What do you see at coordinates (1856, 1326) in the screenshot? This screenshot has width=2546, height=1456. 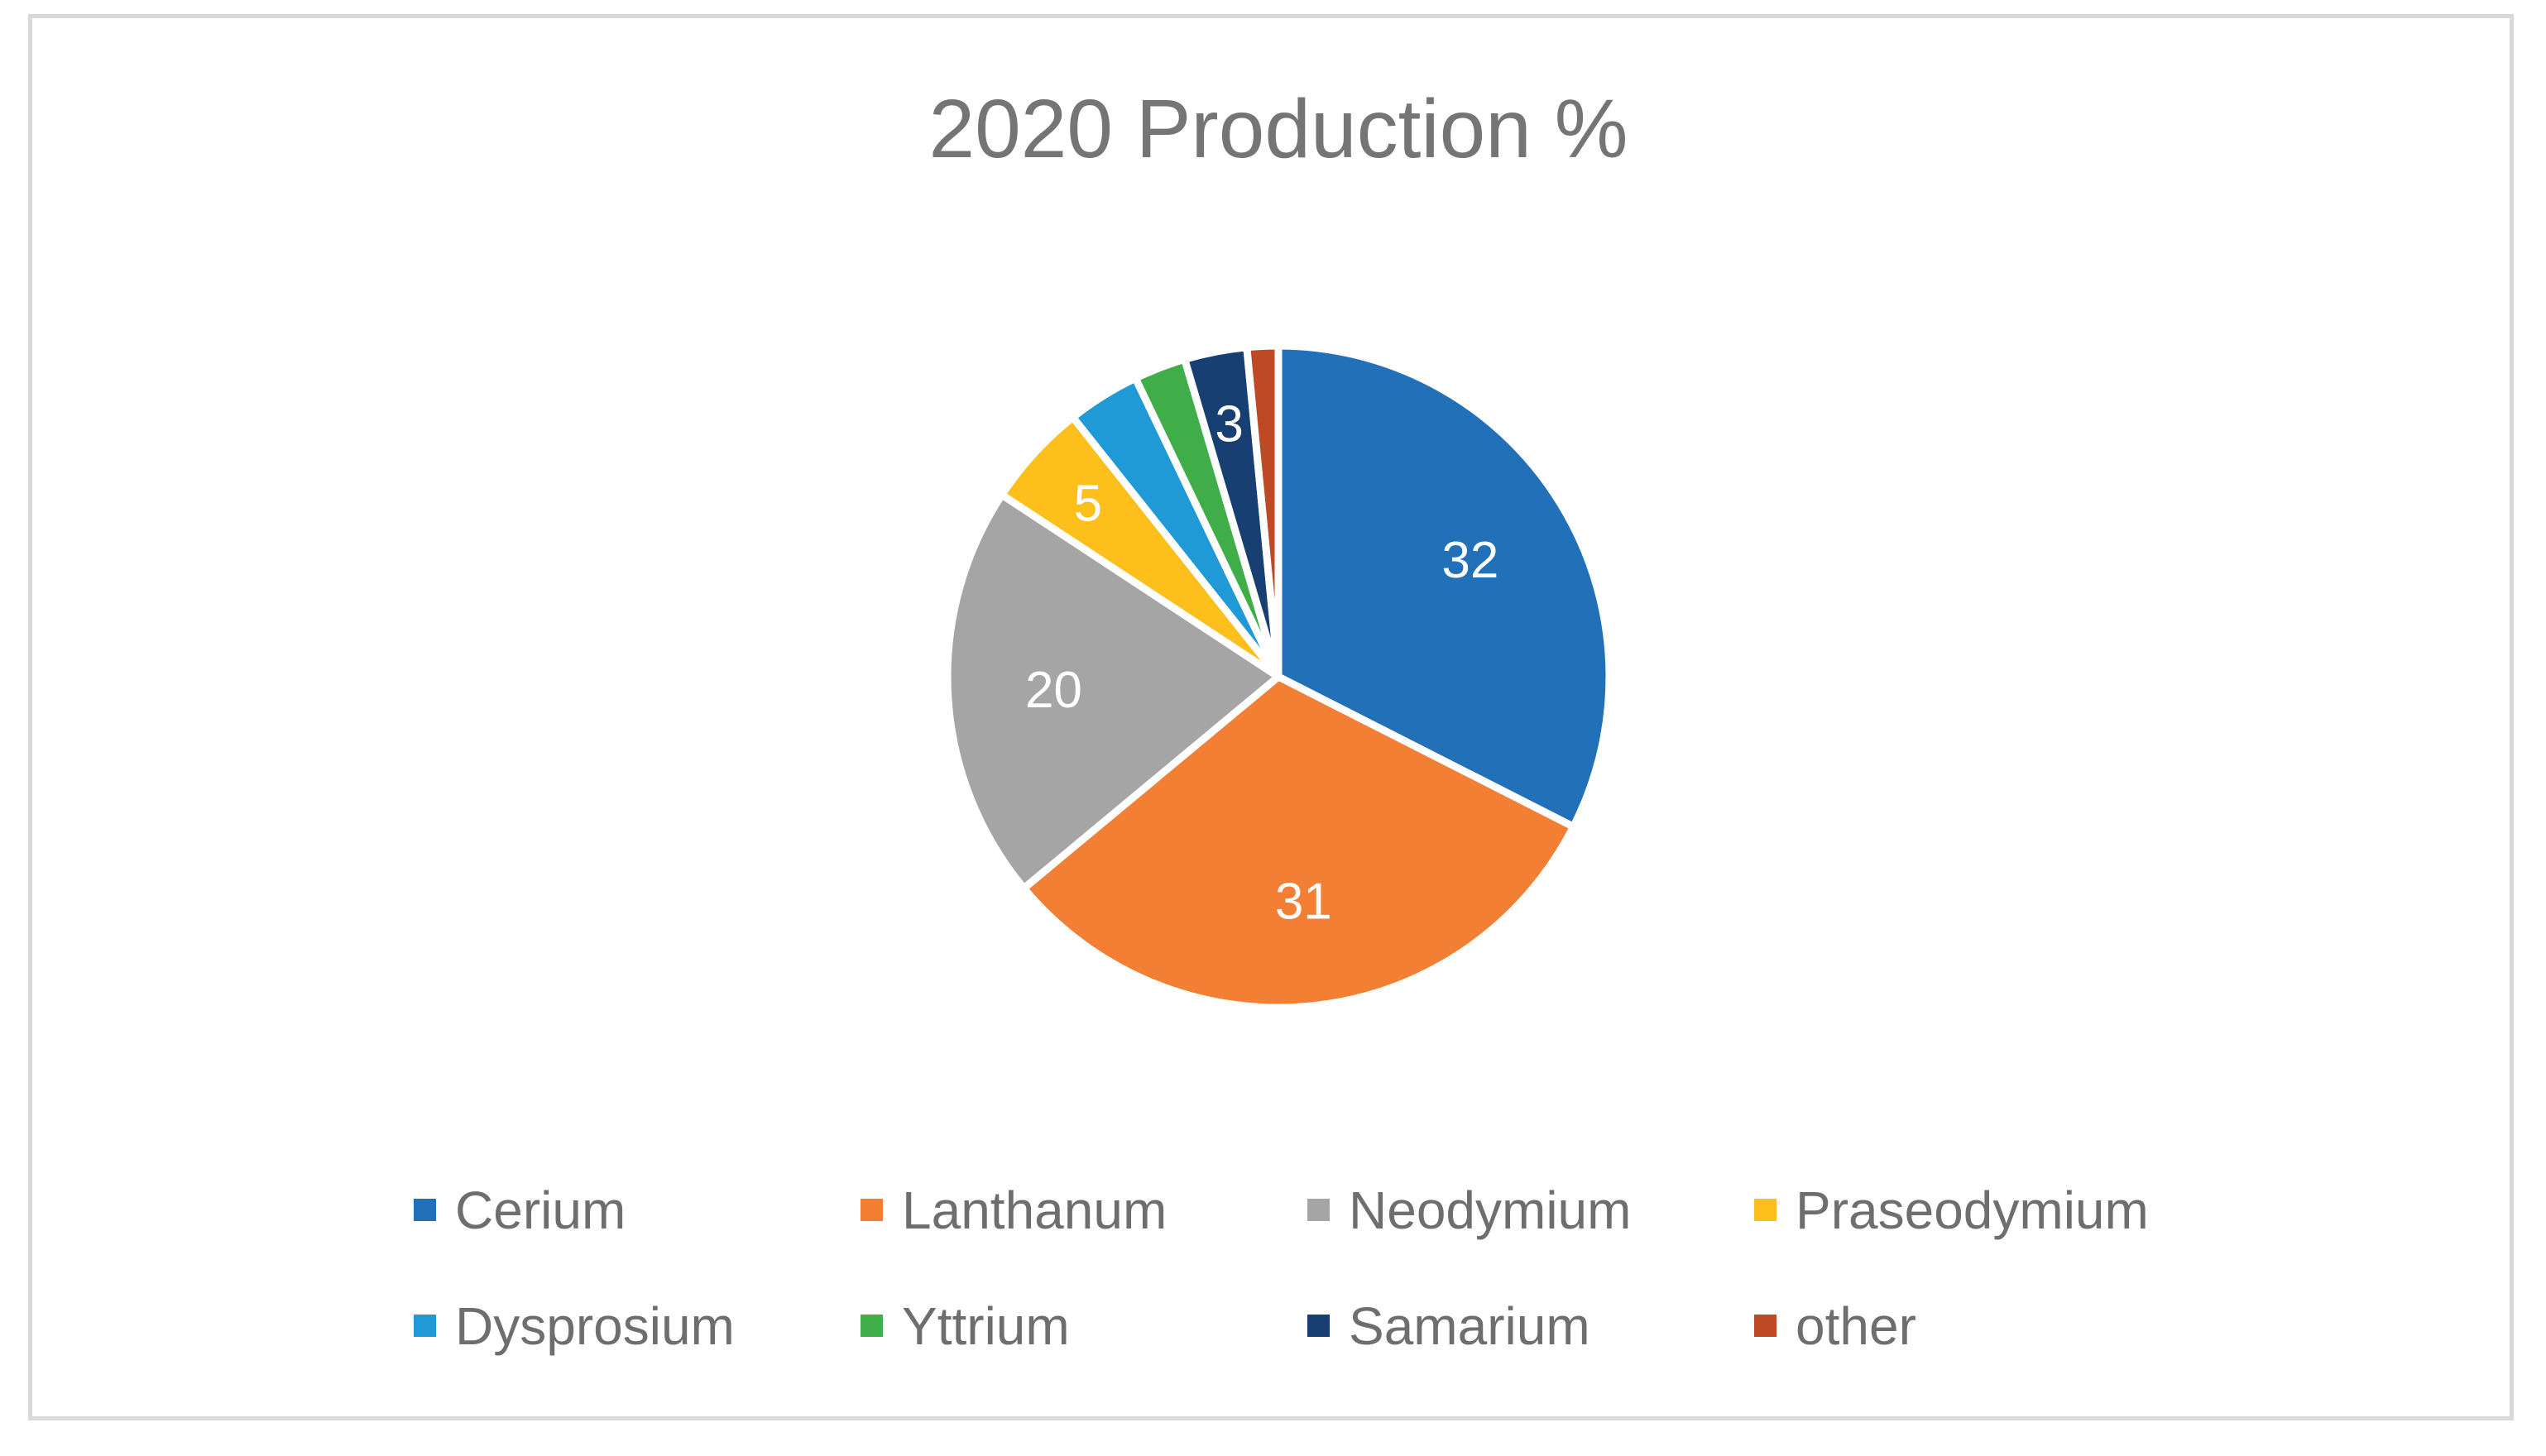 I see `legend-label-other: other` at bounding box center [1856, 1326].